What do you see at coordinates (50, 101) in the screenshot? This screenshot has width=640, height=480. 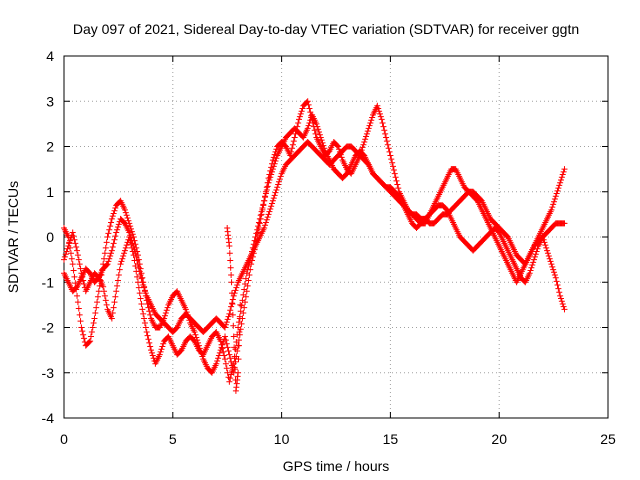 I see `y-tick-label: 3` at bounding box center [50, 101].